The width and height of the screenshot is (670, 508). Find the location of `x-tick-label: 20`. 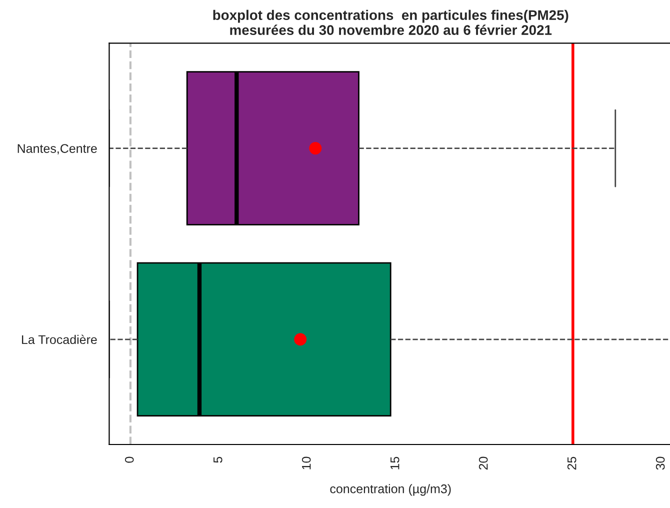

x-tick-label: 20 is located at coordinates (483, 463).